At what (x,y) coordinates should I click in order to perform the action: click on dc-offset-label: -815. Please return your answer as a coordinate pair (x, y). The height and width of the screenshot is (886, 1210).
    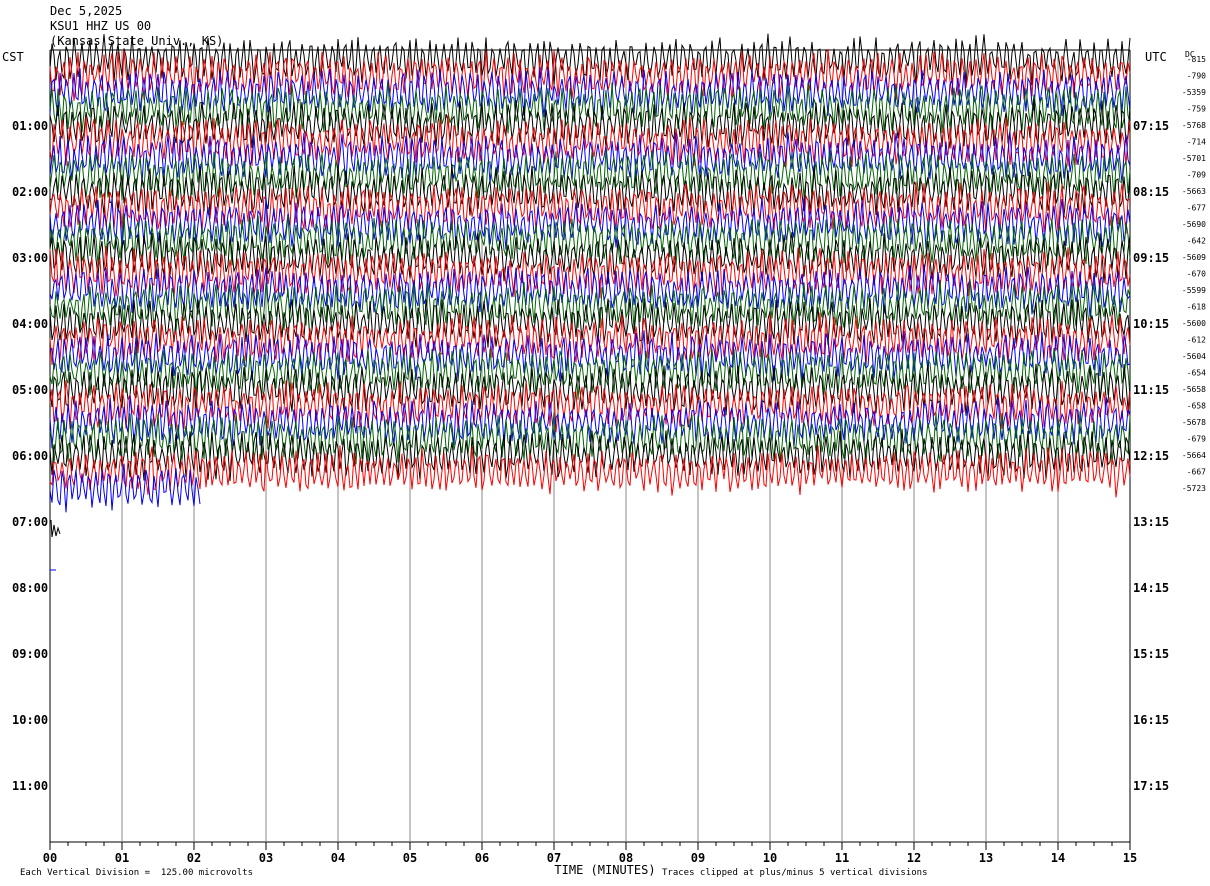
    Looking at the image, I should click on (1196, 59).